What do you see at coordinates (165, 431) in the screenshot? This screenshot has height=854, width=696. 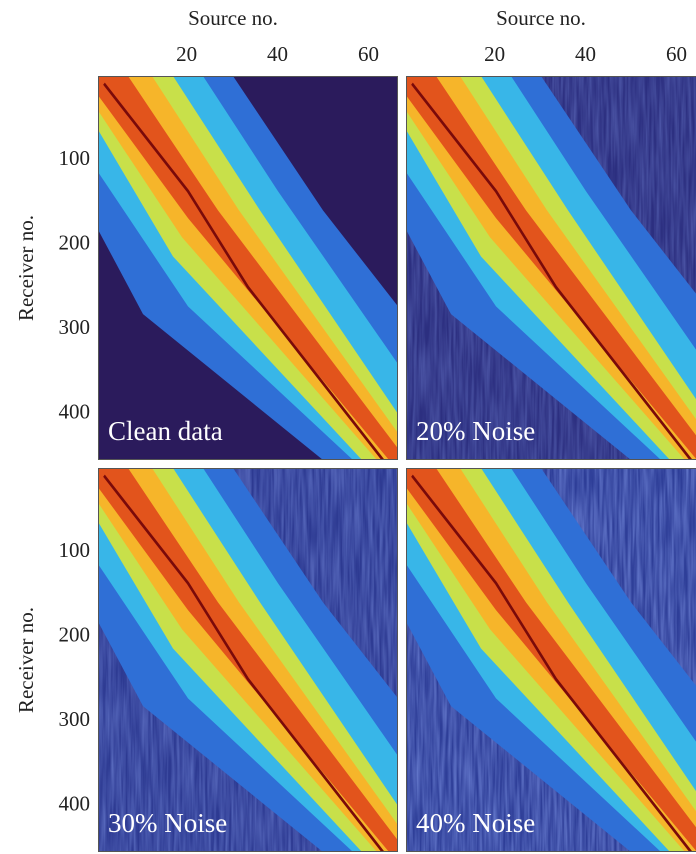 I see `panel-annotation: Clean data` at bounding box center [165, 431].